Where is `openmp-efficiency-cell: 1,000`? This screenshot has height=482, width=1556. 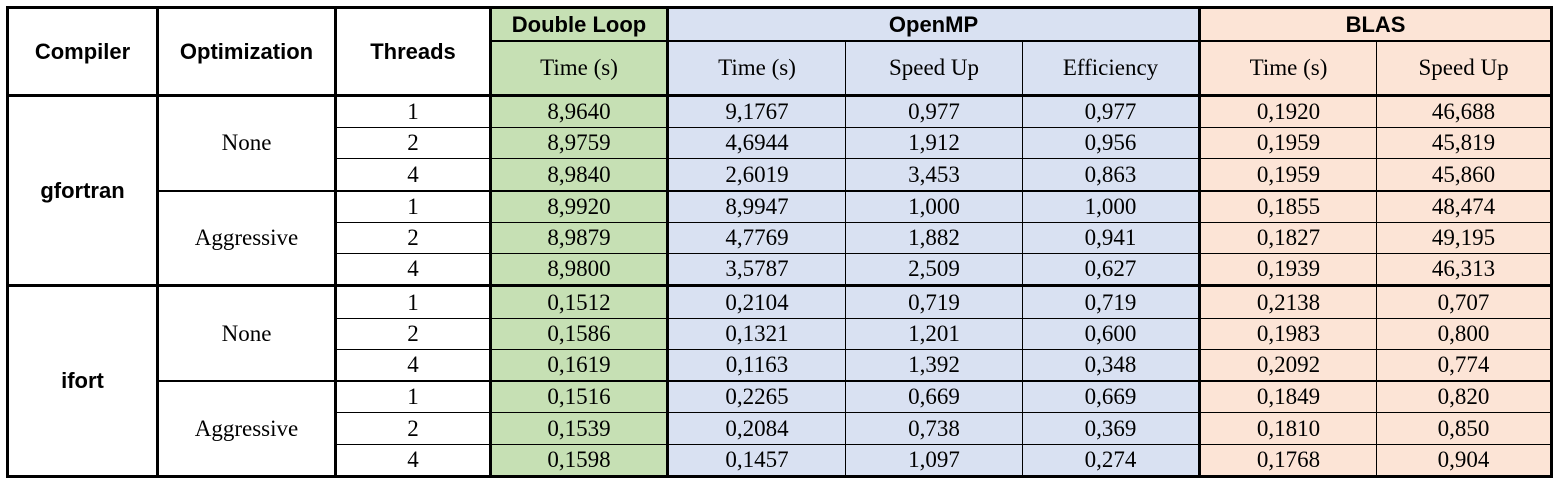 openmp-efficiency-cell: 1,000 is located at coordinates (1111, 206).